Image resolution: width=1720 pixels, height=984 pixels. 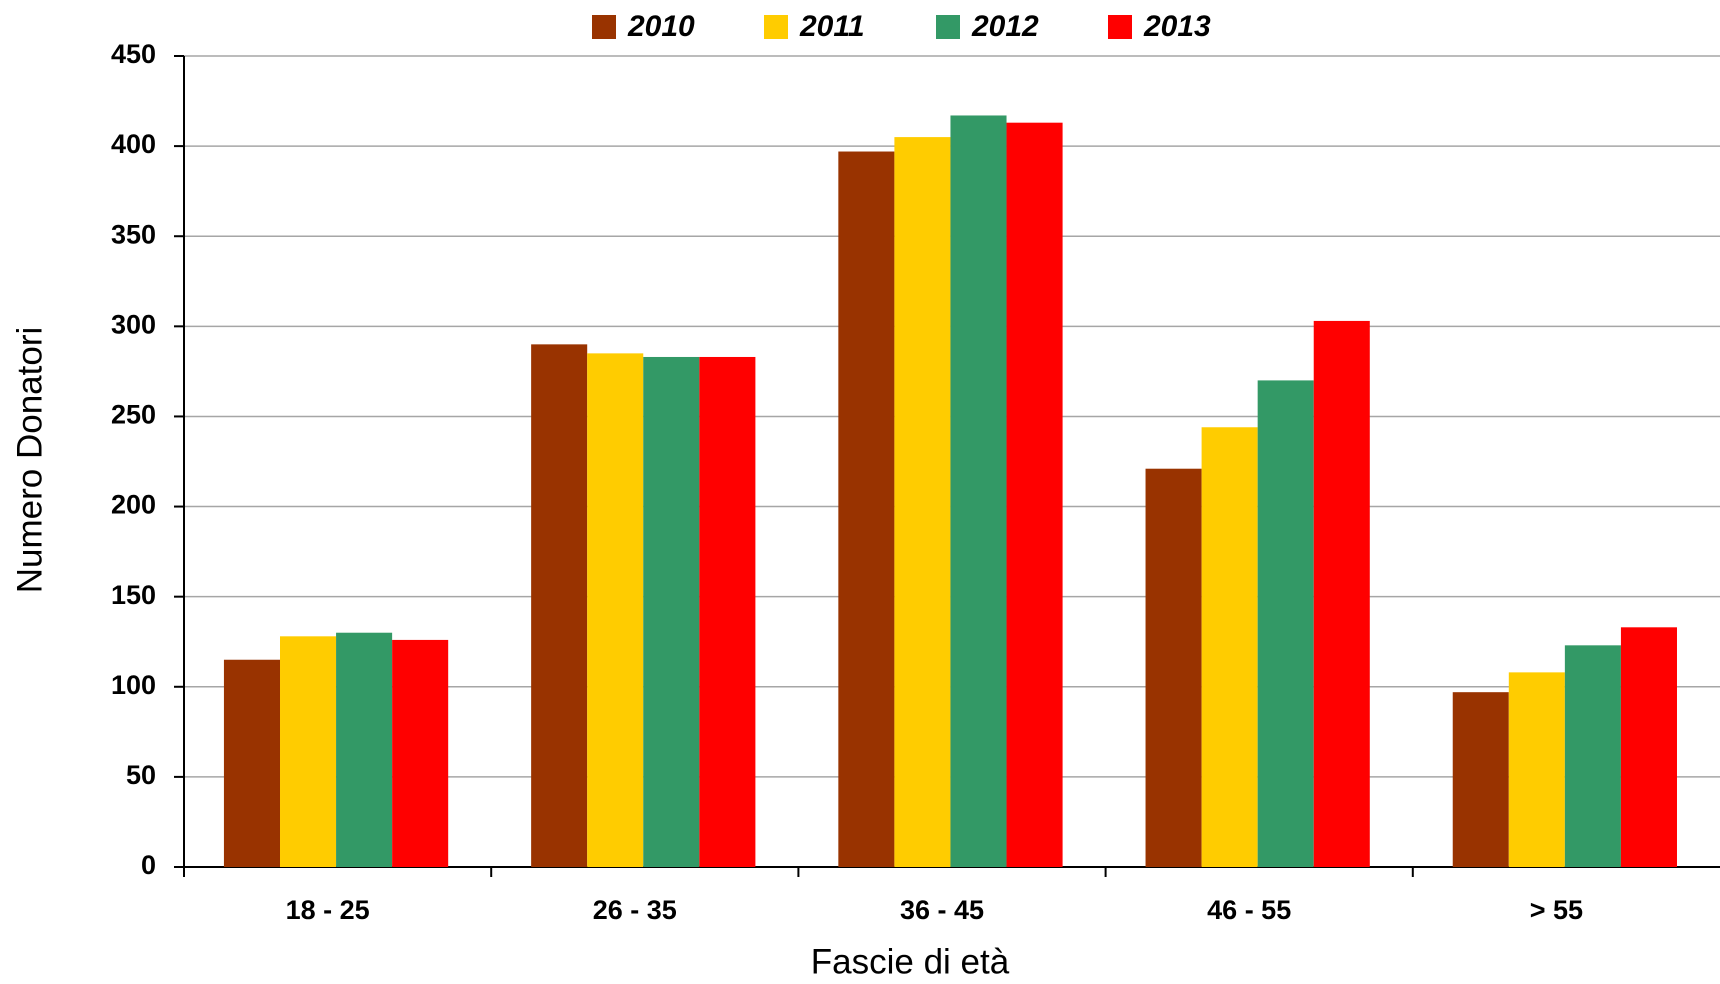 What do you see at coordinates (133, 234) in the screenshot?
I see `y-tick-label: 350` at bounding box center [133, 234].